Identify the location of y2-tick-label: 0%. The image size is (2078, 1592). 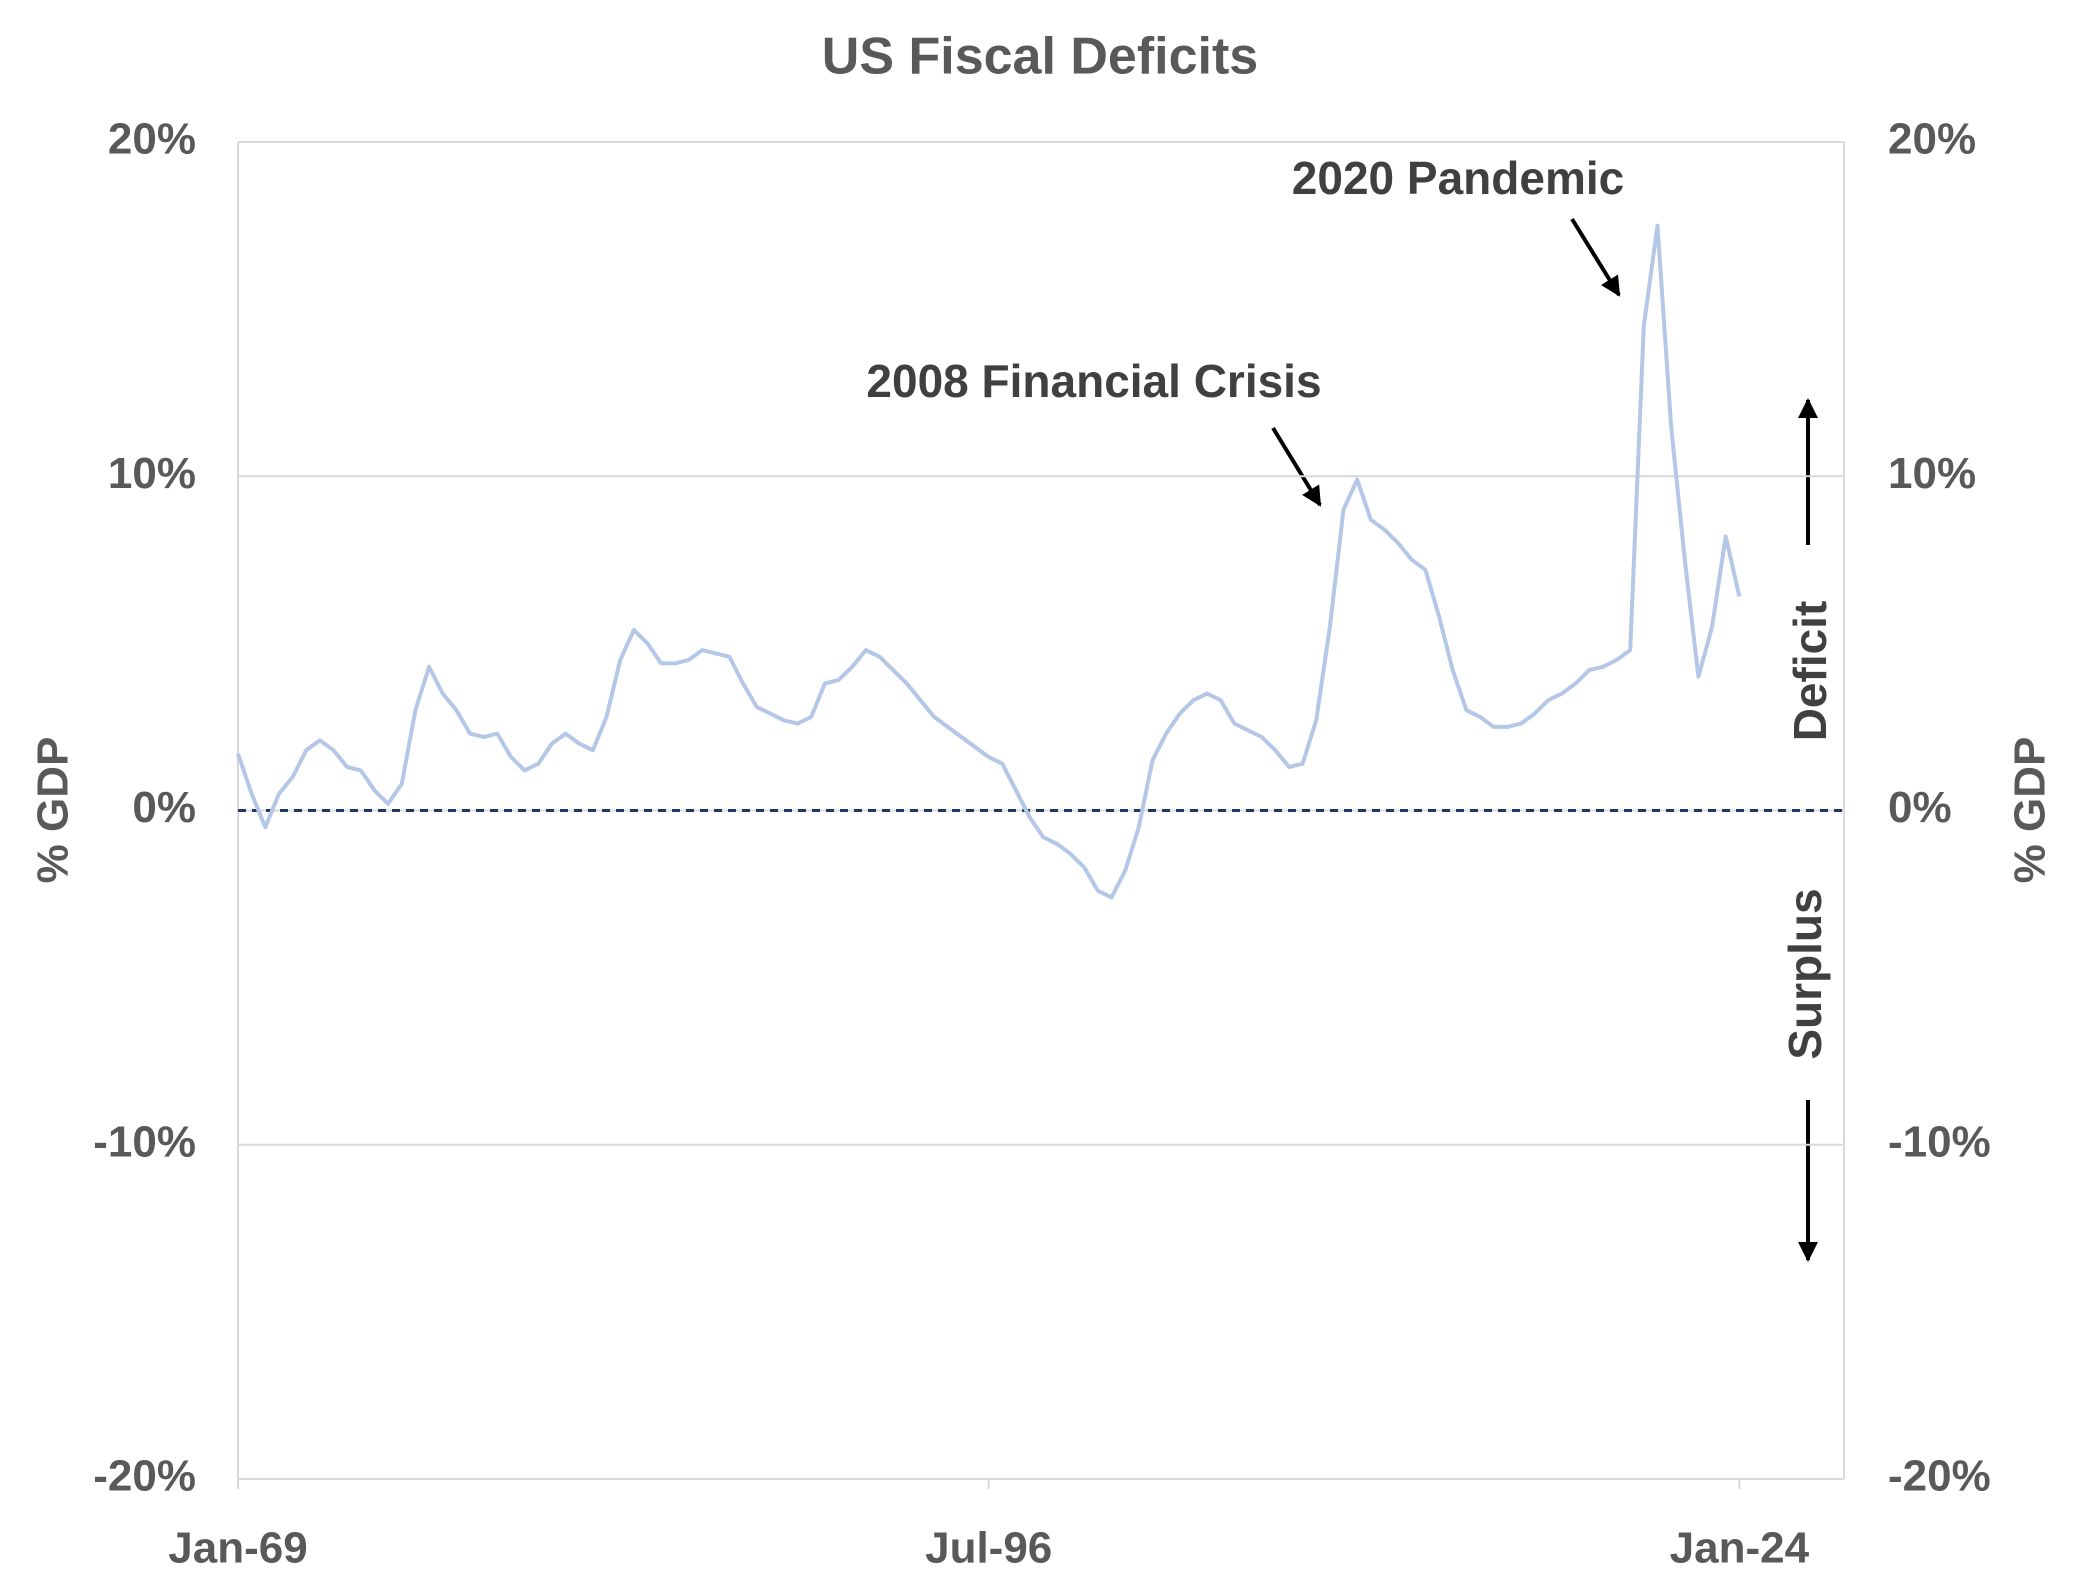
(1920, 807).